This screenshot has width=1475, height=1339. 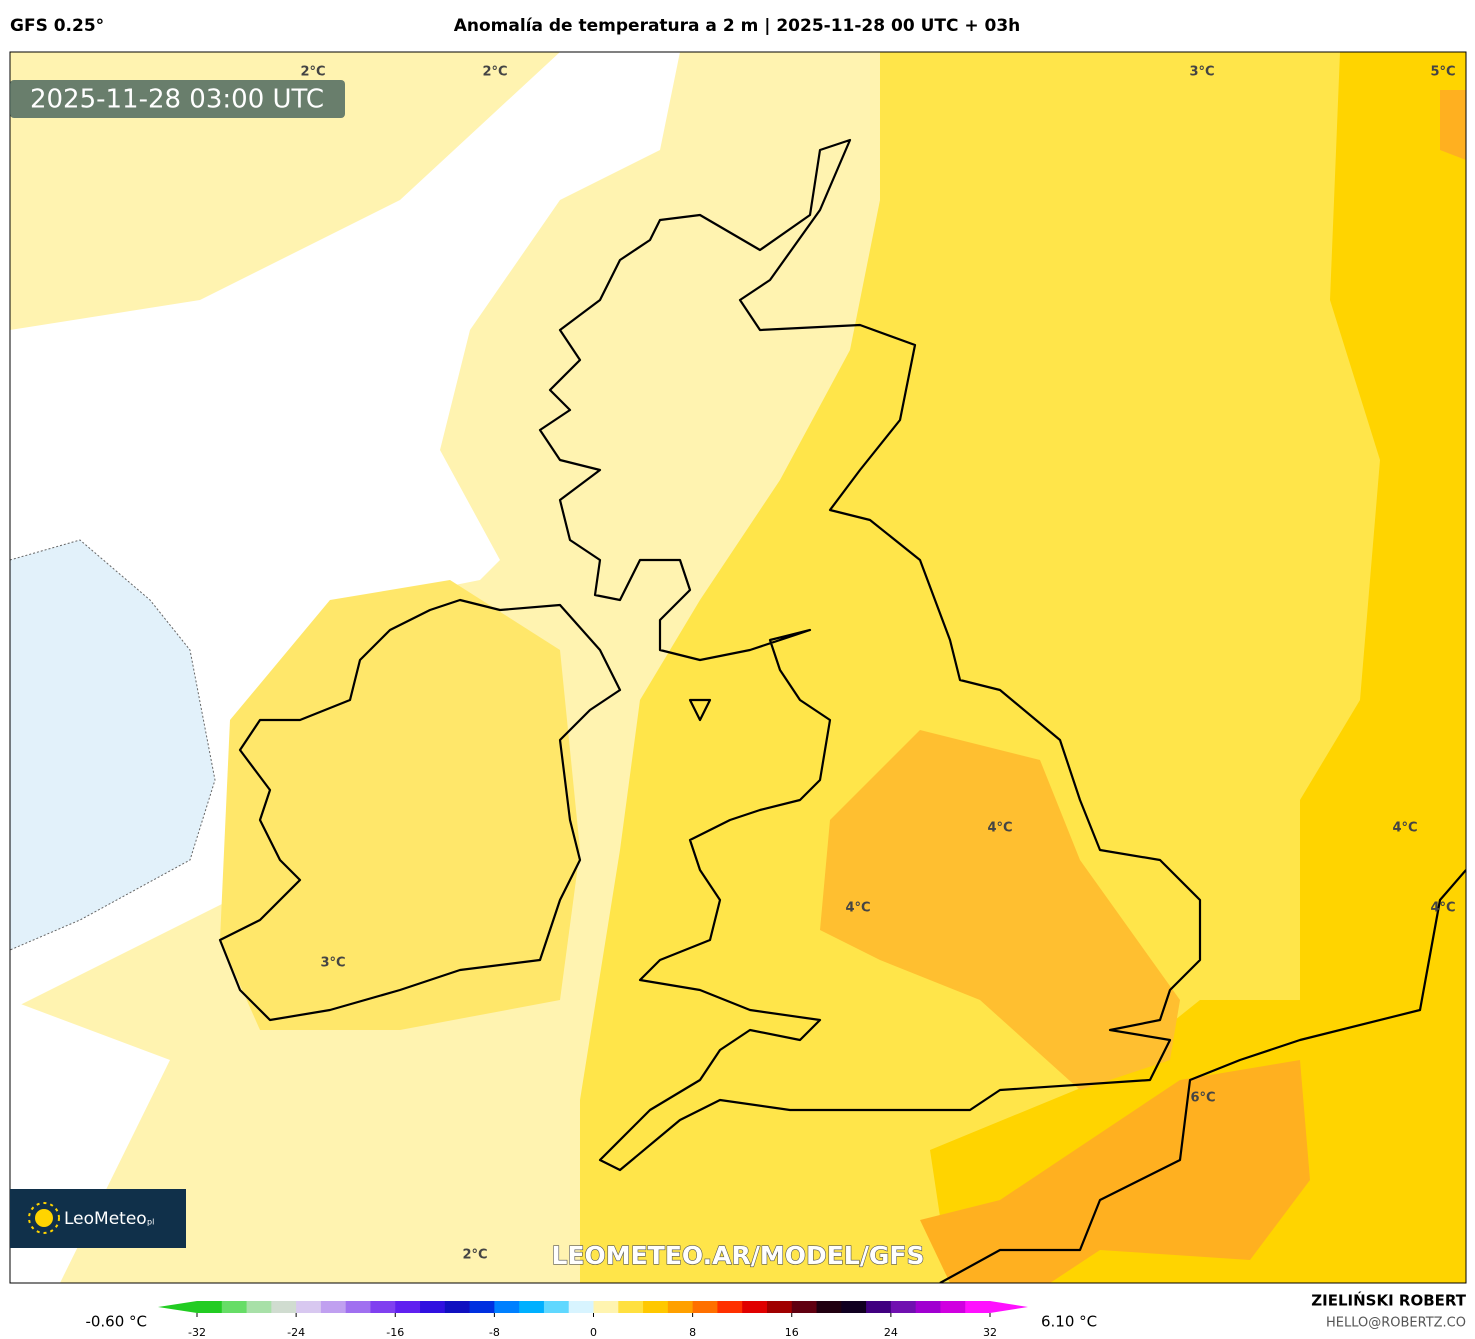 What do you see at coordinates (1396, 1323) in the screenshot?
I see `contact: HELLO@ROBERTZ.CO` at bounding box center [1396, 1323].